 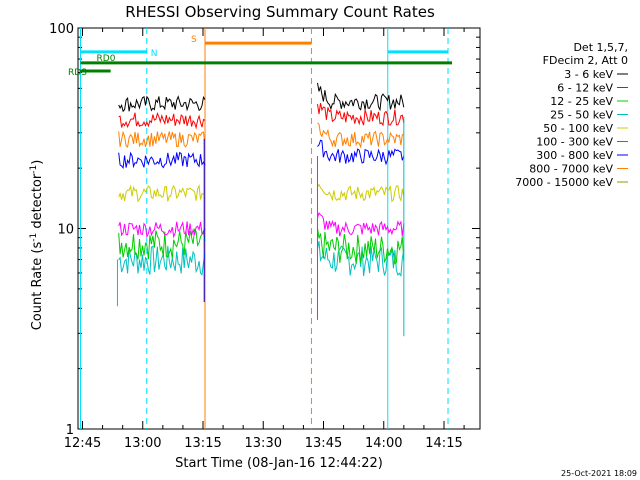 I want to click on legend-entry-label: 300 - 800 keV, so click(x=574, y=155).